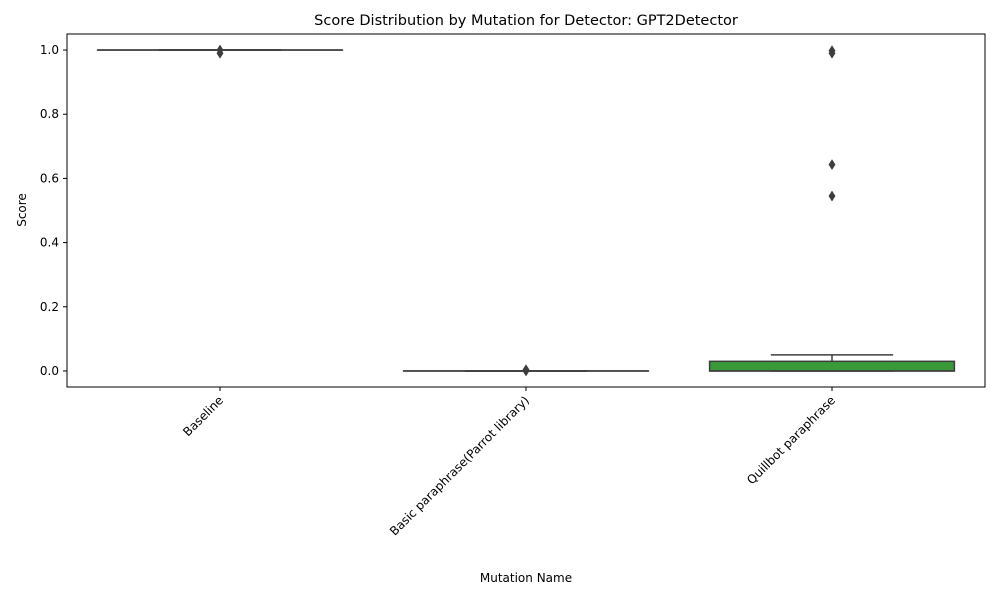  What do you see at coordinates (459, 465) in the screenshot?
I see `x-tick-label: Basic paraphrase(Parrot library)` at bounding box center [459, 465].